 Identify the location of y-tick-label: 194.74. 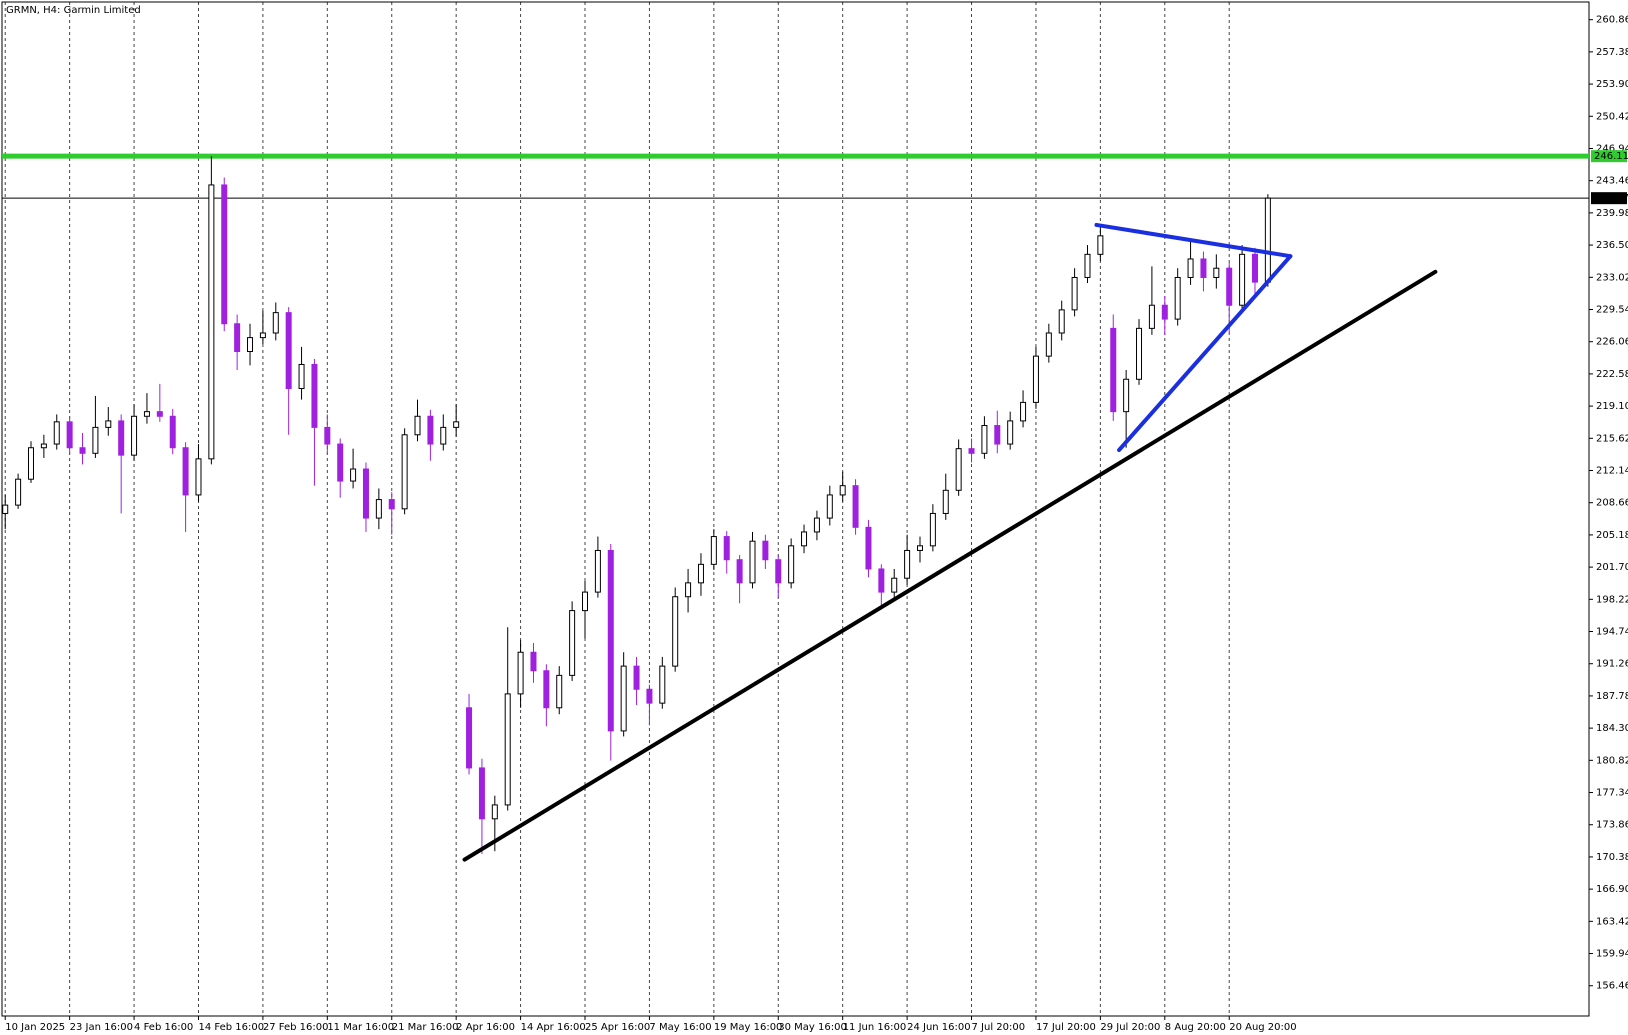
(1612, 632).